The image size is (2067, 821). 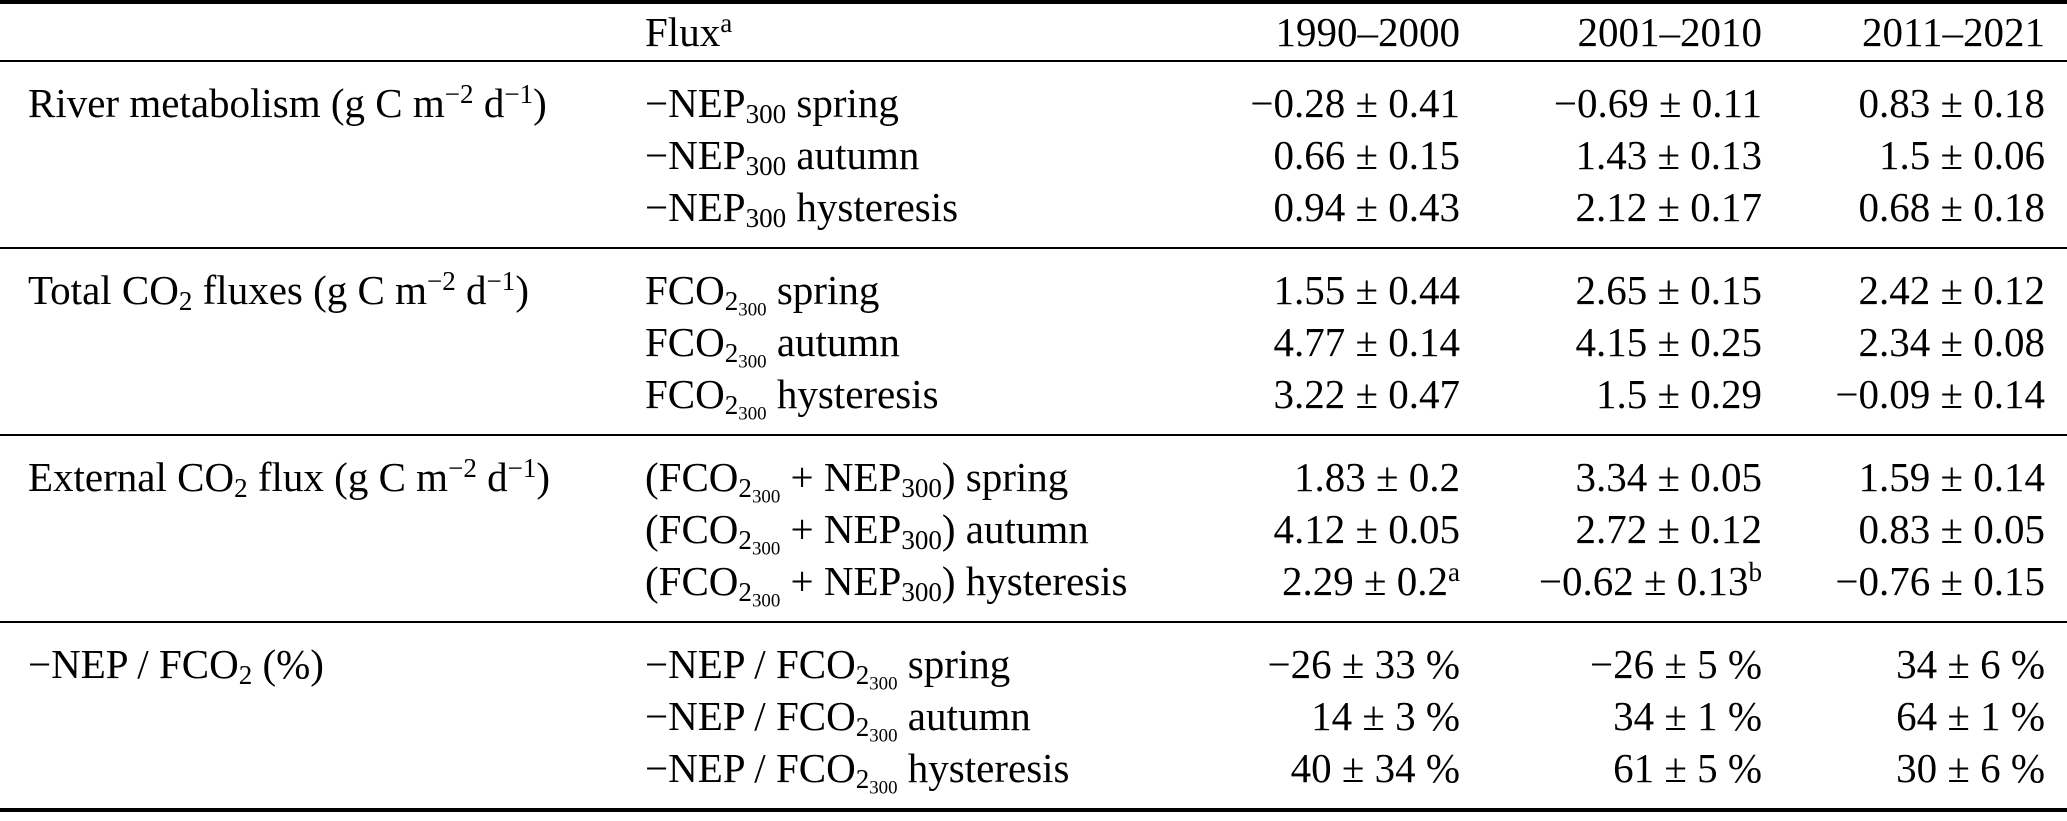 I want to click on row-group-label: Total CO2 fluxes (g C m−2 d−1), so click(x=315, y=281).